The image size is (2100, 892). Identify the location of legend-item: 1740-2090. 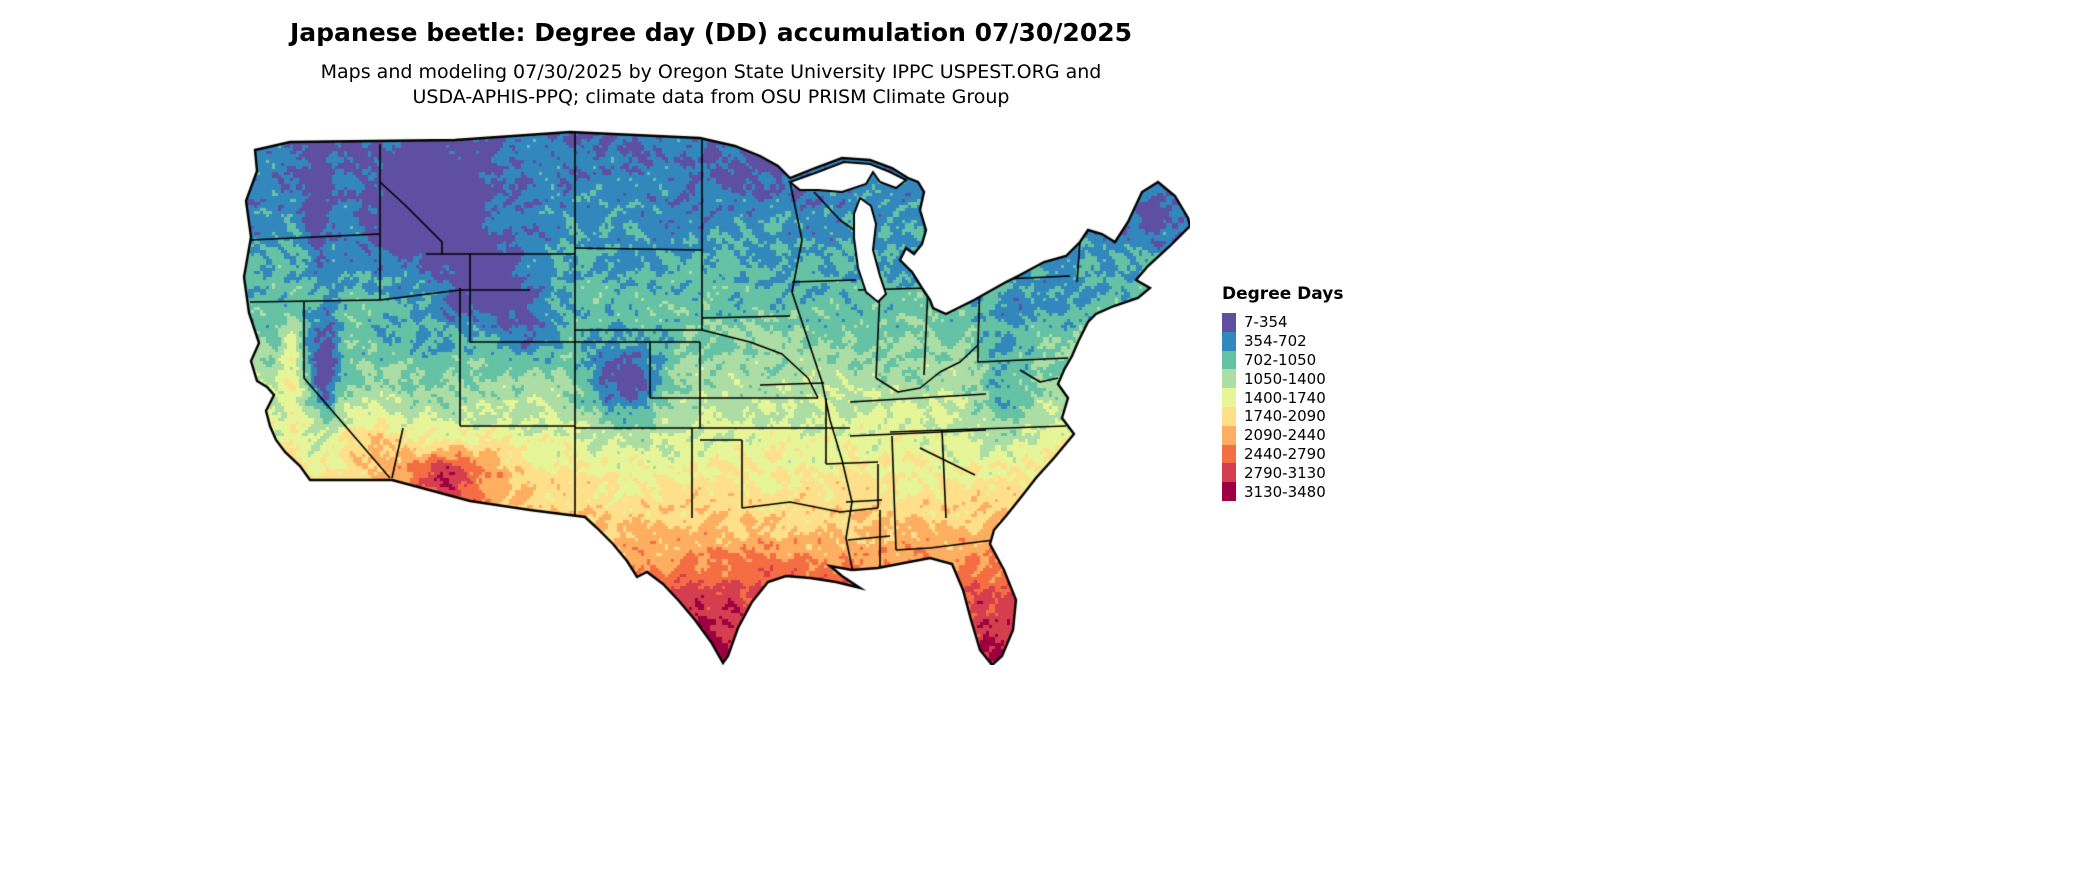
(1282, 416).